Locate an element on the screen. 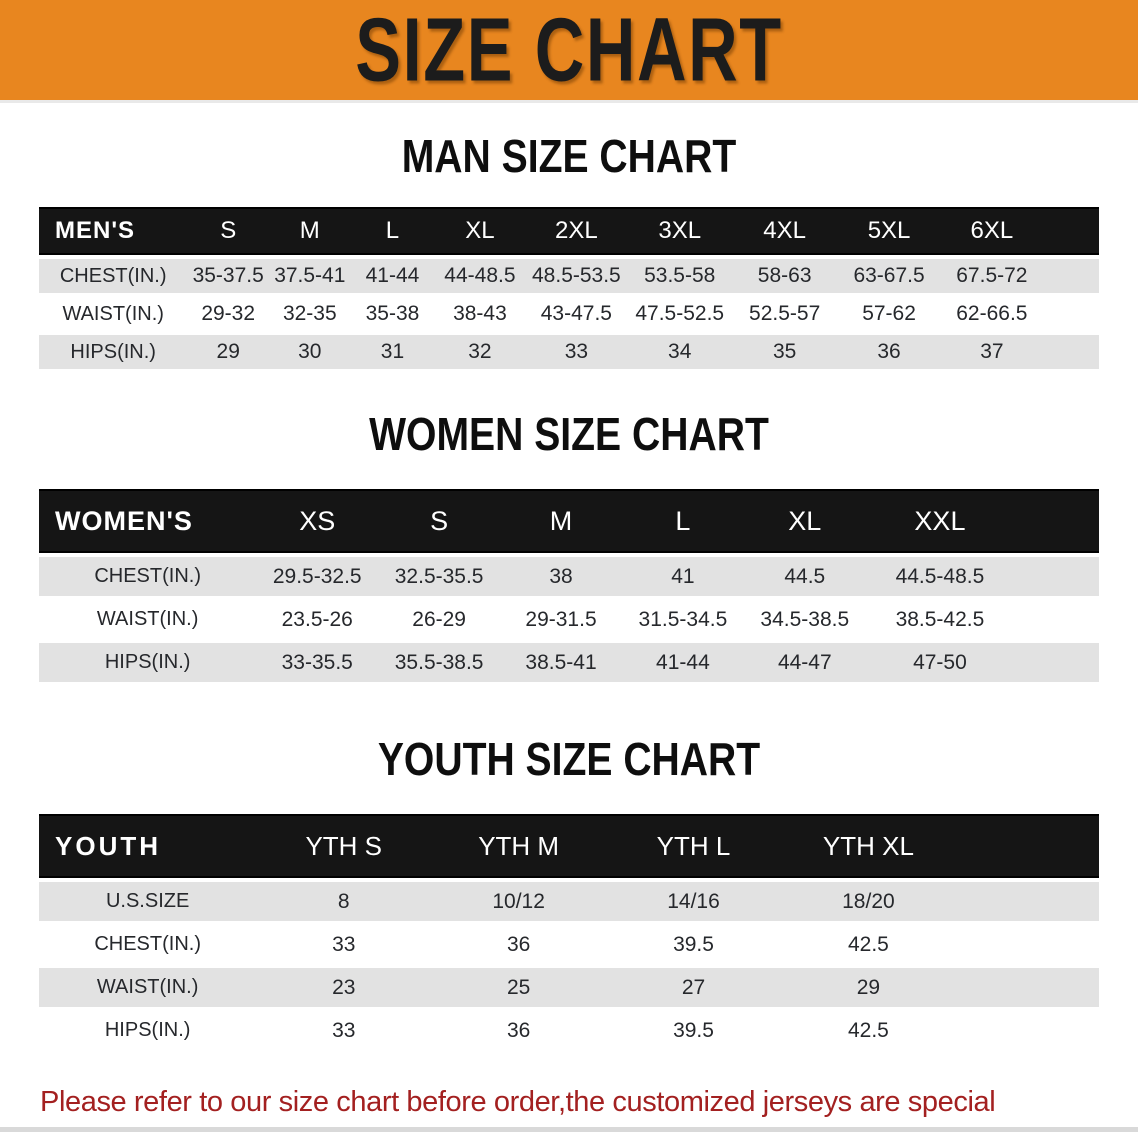  size-column-header: YTH XL is located at coordinates (868, 846).